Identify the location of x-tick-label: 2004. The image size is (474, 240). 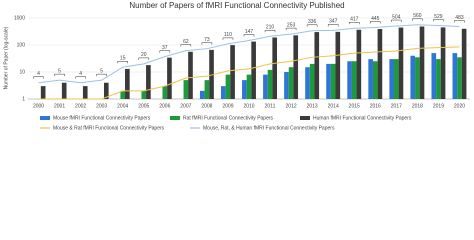
(122, 106).